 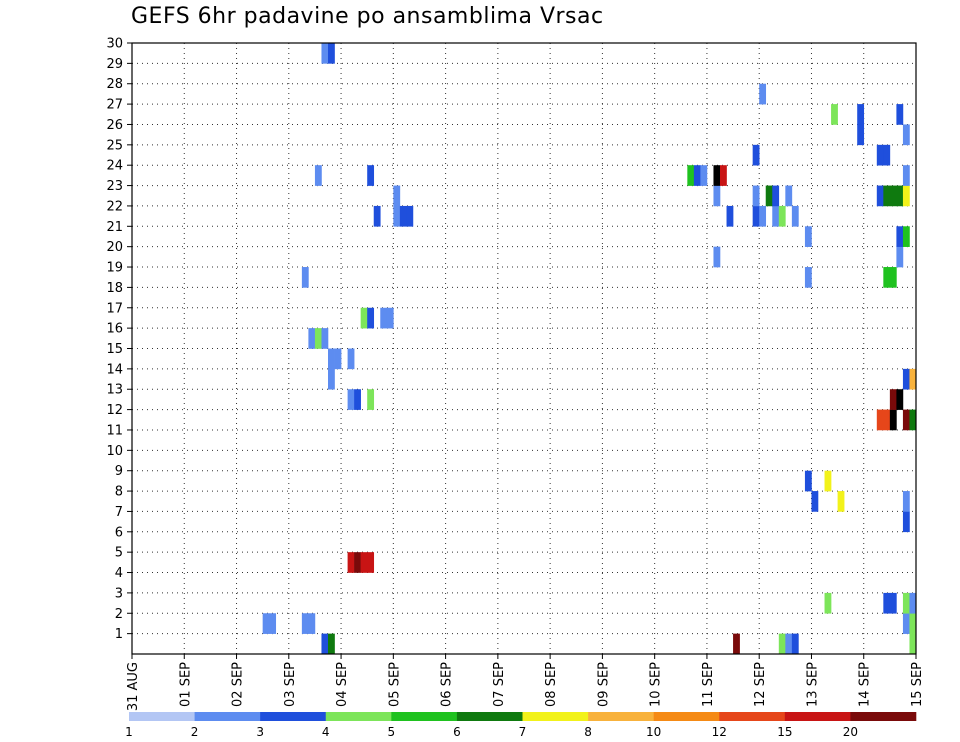 I want to click on y-tick-label: 25, so click(x=114, y=145).